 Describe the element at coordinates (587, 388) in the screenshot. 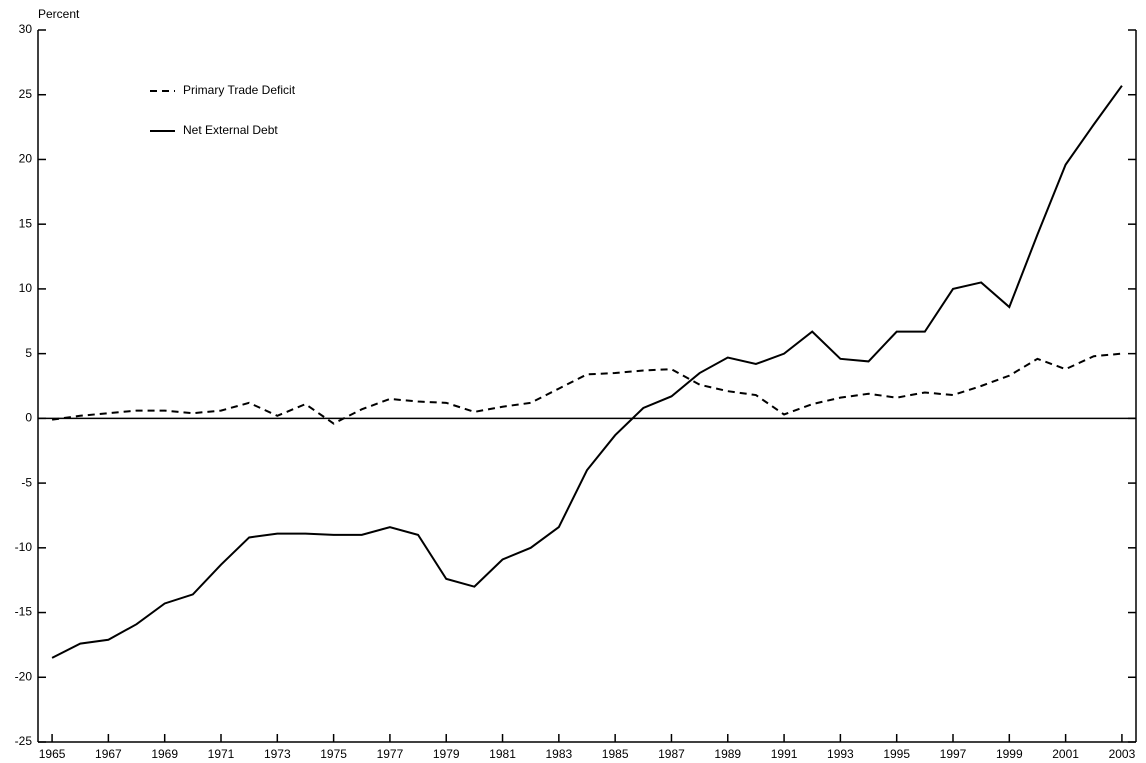

I see `series-line` at that location.